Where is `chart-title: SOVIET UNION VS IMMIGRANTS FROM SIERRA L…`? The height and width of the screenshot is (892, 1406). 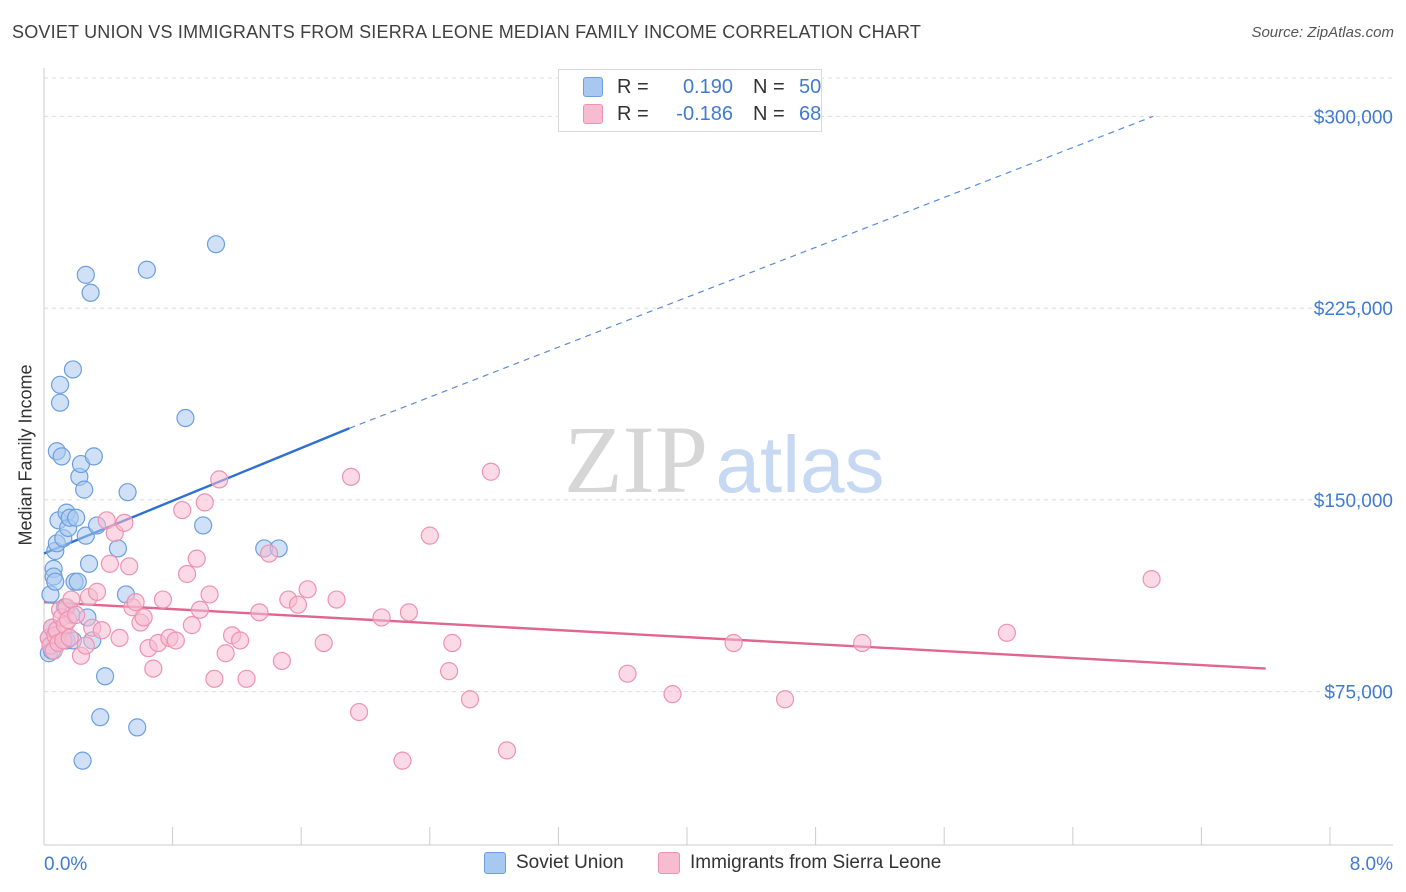 chart-title: SOVIET UNION VS IMMIGRANTS FROM SIERRA L… is located at coordinates (467, 32).